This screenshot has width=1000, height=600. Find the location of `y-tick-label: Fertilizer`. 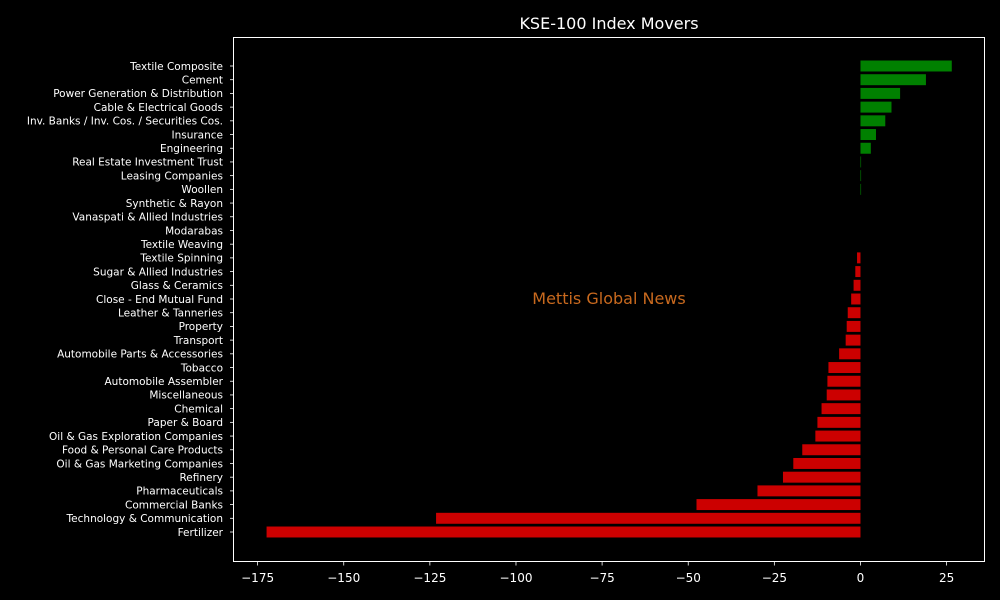

y-tick-label: Fertilizer is located at coordinates (201, 533).